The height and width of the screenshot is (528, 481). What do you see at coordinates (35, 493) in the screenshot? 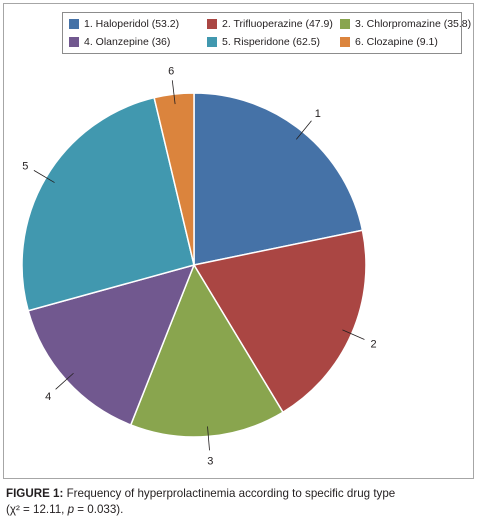
I see `figure-label: FIGURE 1:` at bounding box center [35, 493].